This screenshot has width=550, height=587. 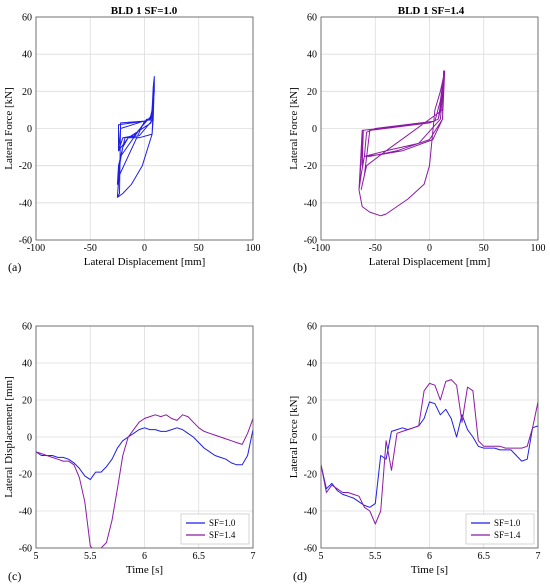 I want to click on panel-title: BLD 1 SF=1.0, so click(x=144, y=11).